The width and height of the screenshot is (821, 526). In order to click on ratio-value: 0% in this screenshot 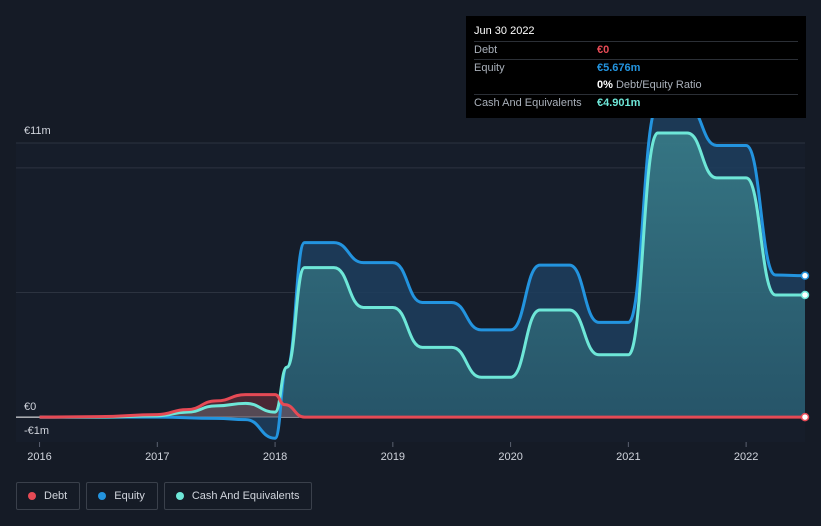, I will do `click(605, 85)`.